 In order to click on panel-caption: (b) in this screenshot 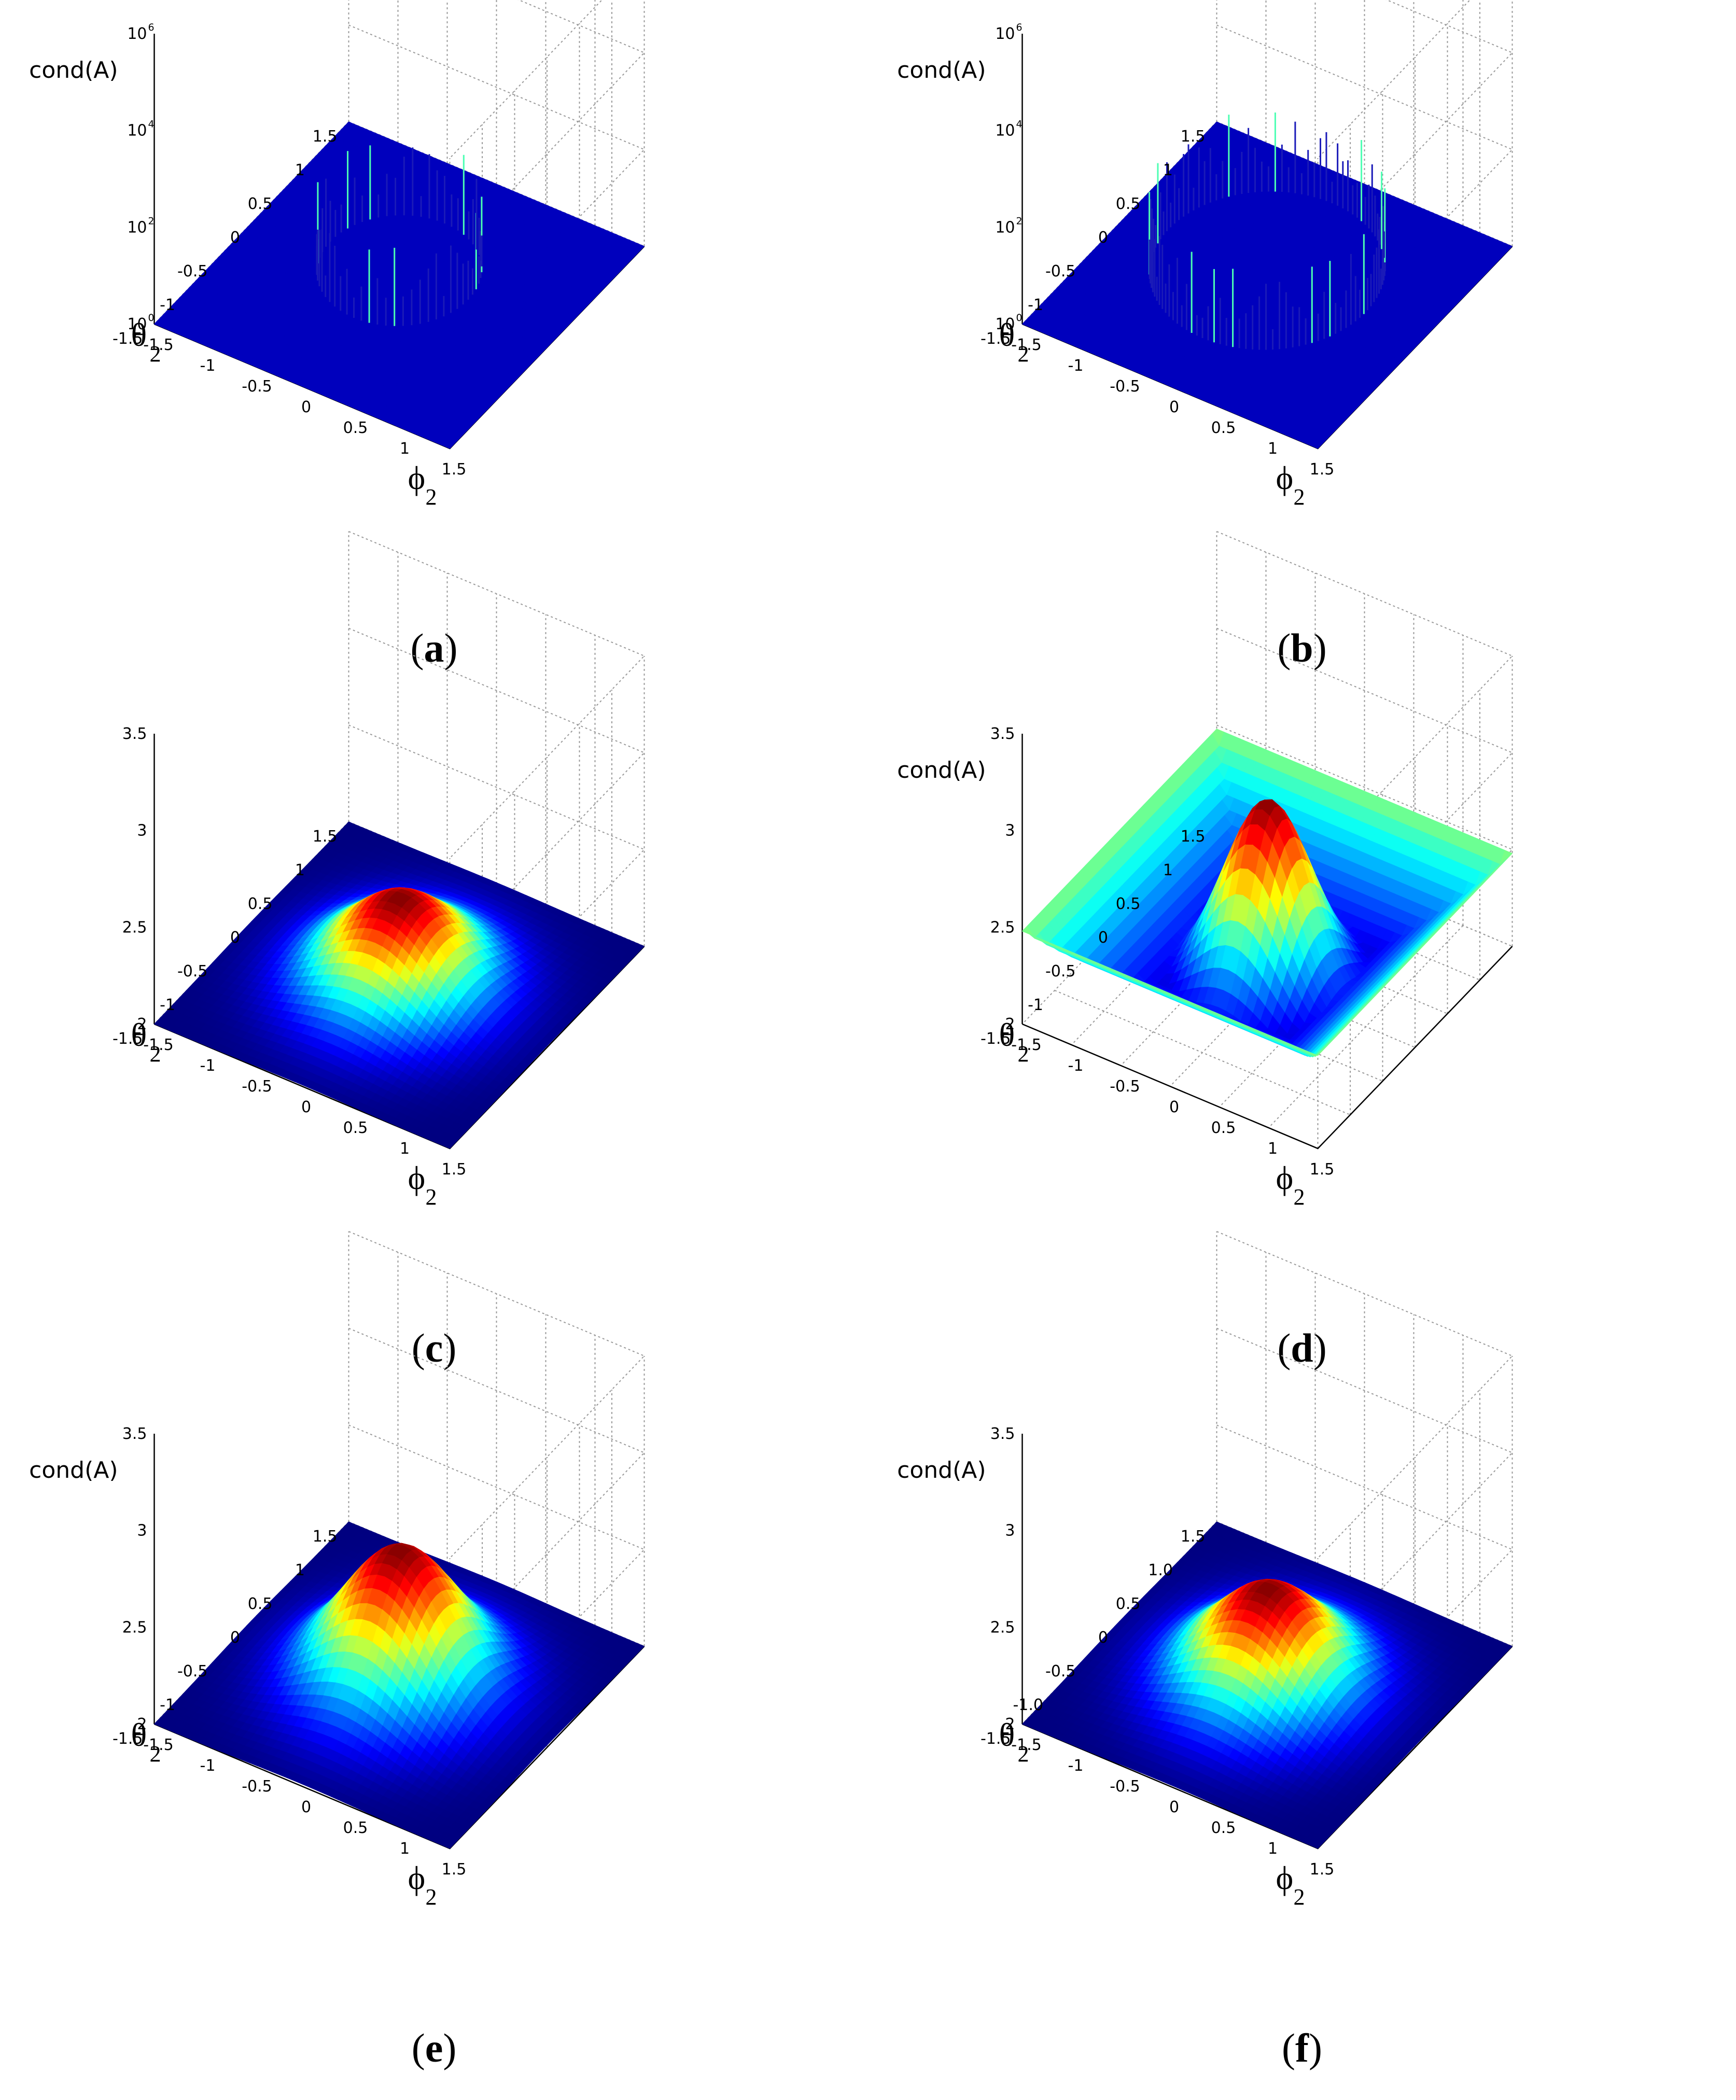, I will do `click(1302, 648)`.